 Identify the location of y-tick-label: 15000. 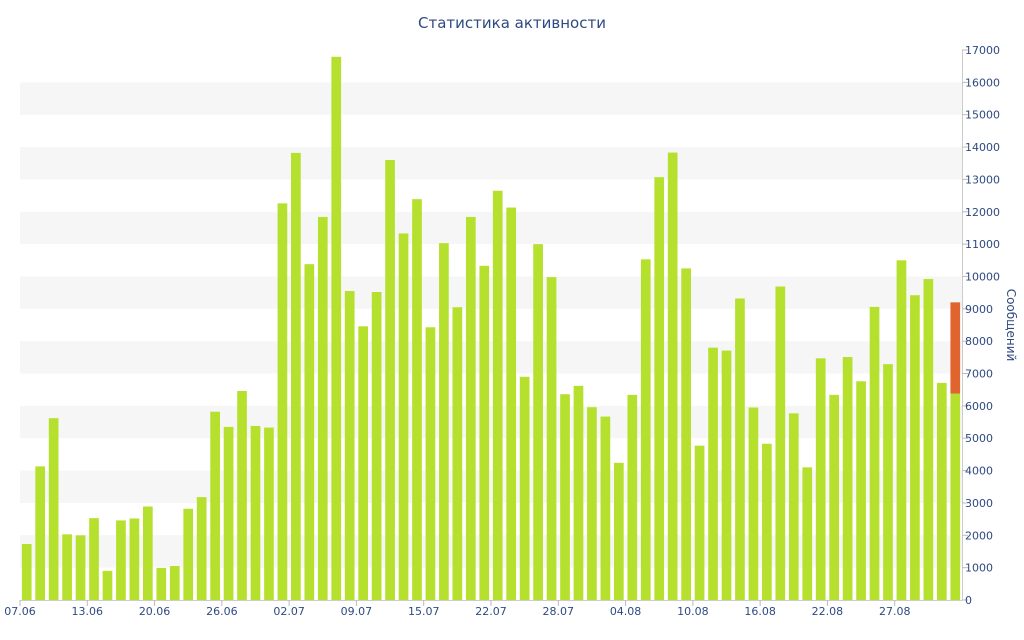
(982, 115).